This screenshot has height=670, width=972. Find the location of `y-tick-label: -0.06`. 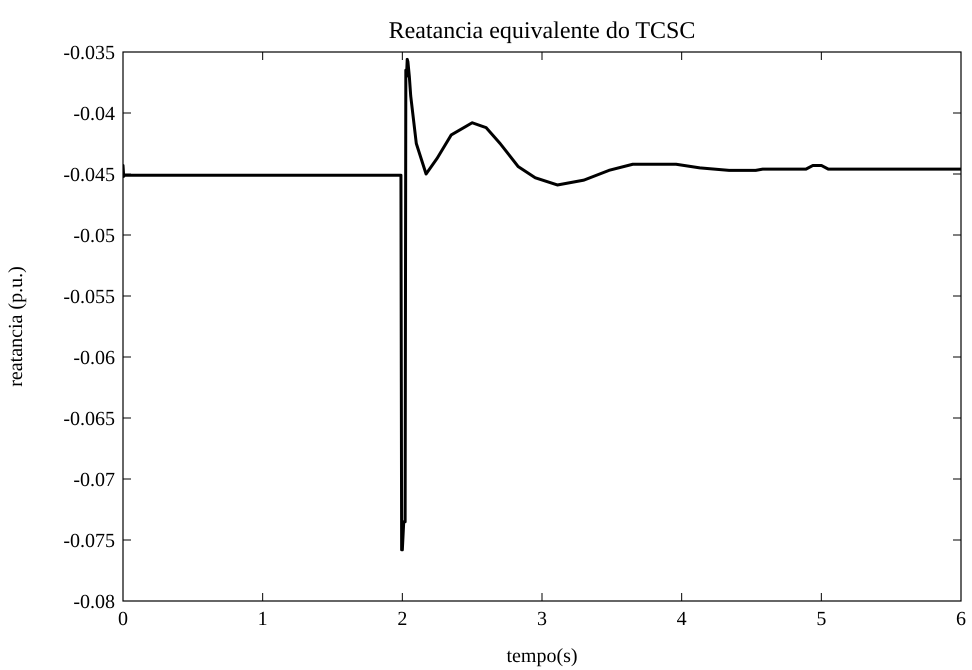

y-tick-label: -0.06 is located at coordinates (94, 358).